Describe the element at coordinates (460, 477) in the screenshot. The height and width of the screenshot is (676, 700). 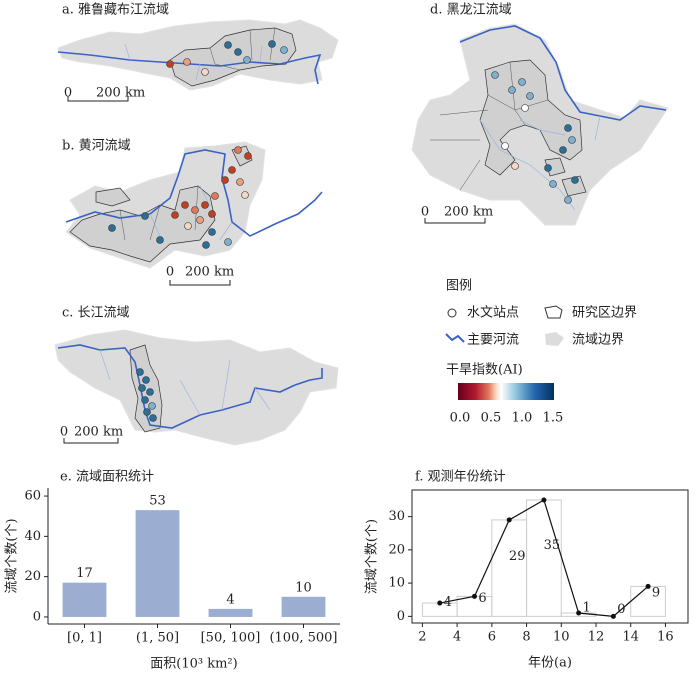
I see `chart-title: f. 观测年份统计` at that location.